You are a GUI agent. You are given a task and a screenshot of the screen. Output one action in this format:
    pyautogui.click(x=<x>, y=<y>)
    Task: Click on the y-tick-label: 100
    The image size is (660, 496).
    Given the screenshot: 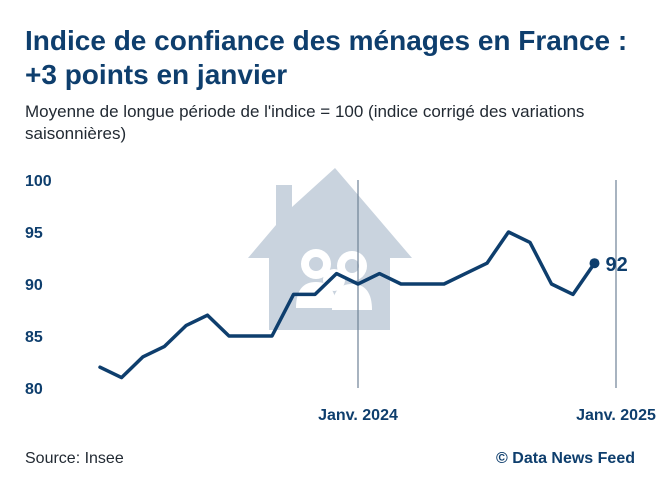 What is the action you would take?
    pyautogui.click(x=38, y=181)
    